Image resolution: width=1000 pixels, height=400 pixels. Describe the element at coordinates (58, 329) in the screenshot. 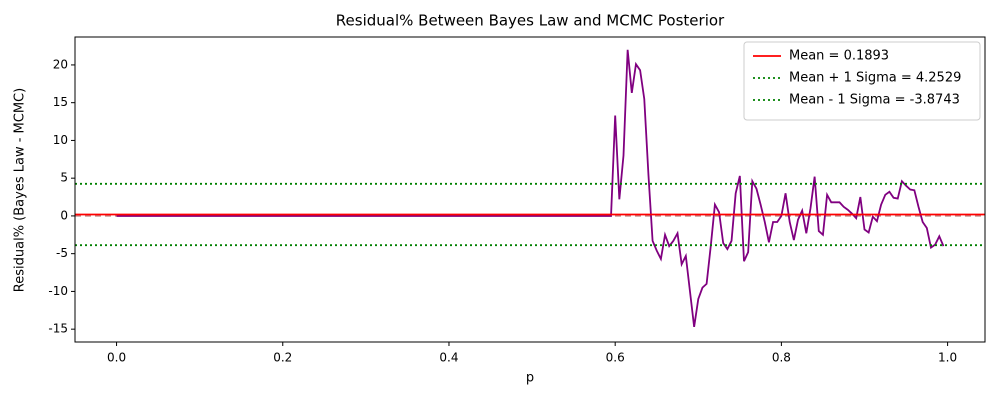

I see `y-tick-label: -15` at that location.